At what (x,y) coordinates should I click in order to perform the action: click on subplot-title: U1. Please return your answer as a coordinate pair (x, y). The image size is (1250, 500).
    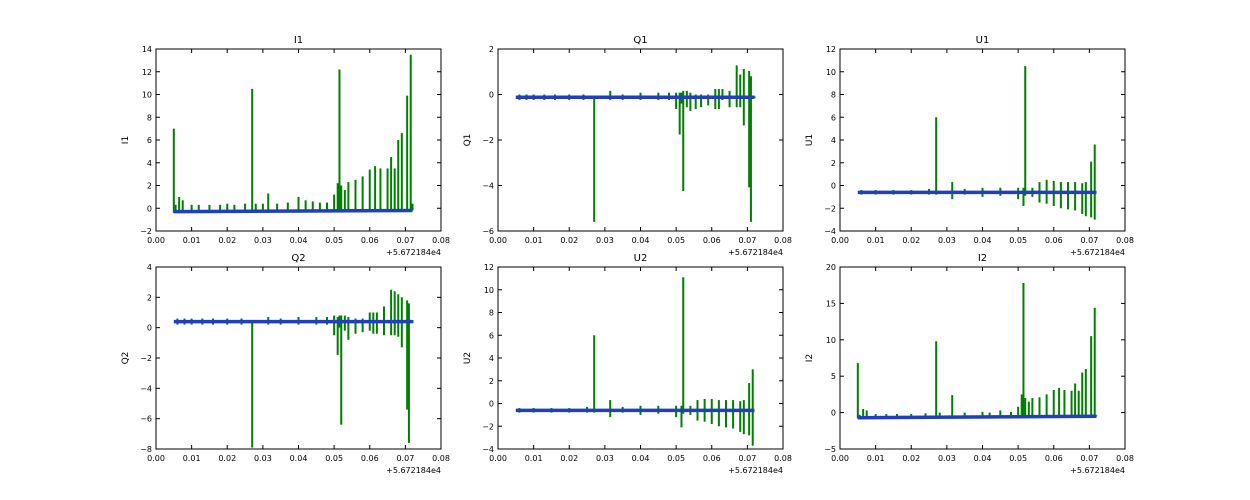
    Looking at the image, I should click on (983, 40).